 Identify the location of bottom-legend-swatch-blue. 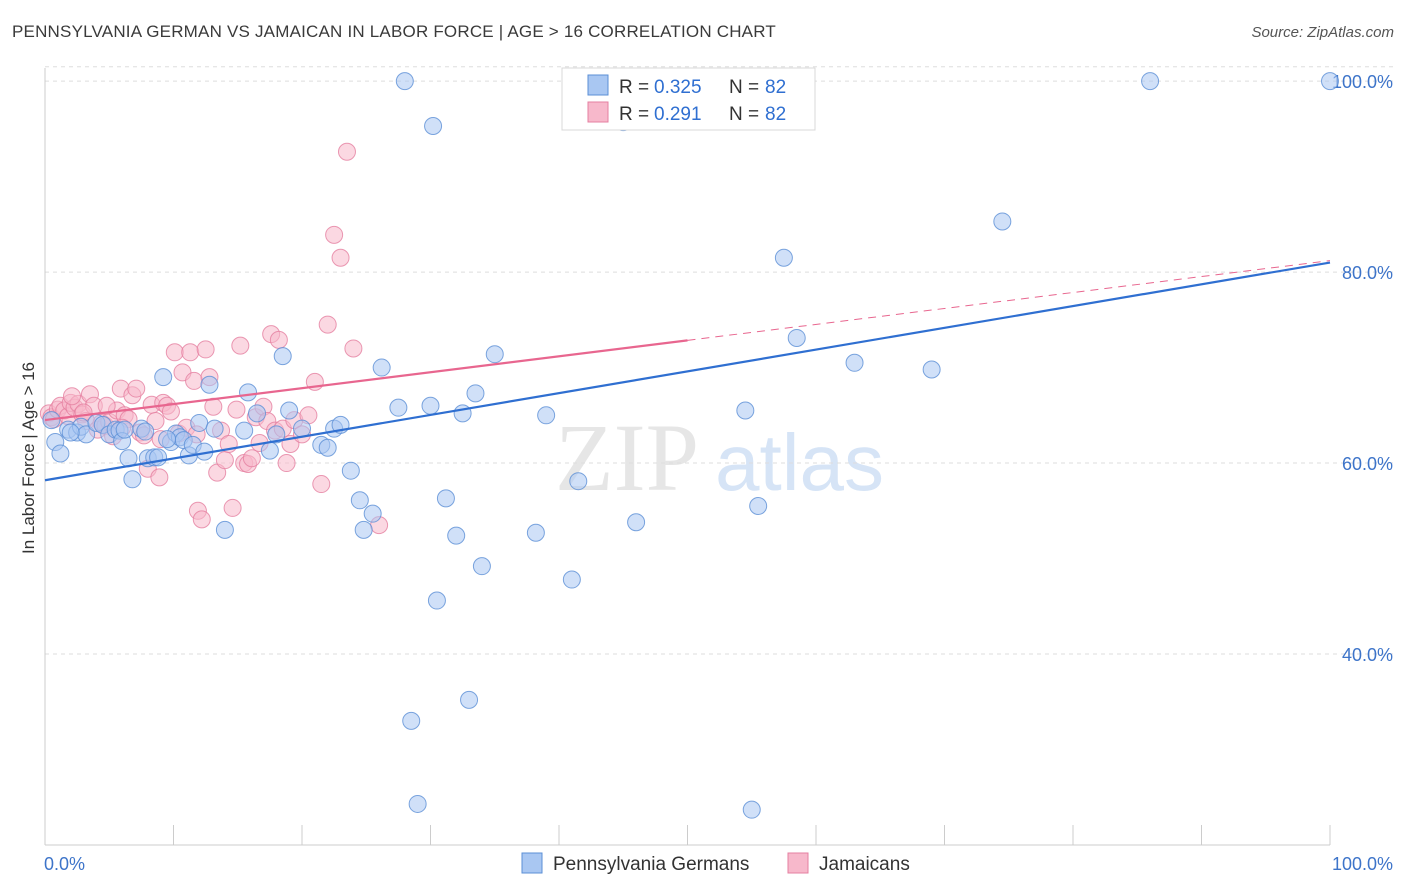
(532, 863).